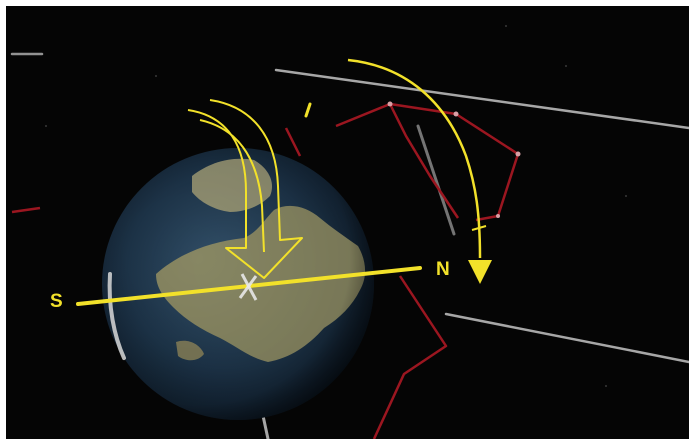  I want to click on curved-arrow-down-icon, so click(245, 189).